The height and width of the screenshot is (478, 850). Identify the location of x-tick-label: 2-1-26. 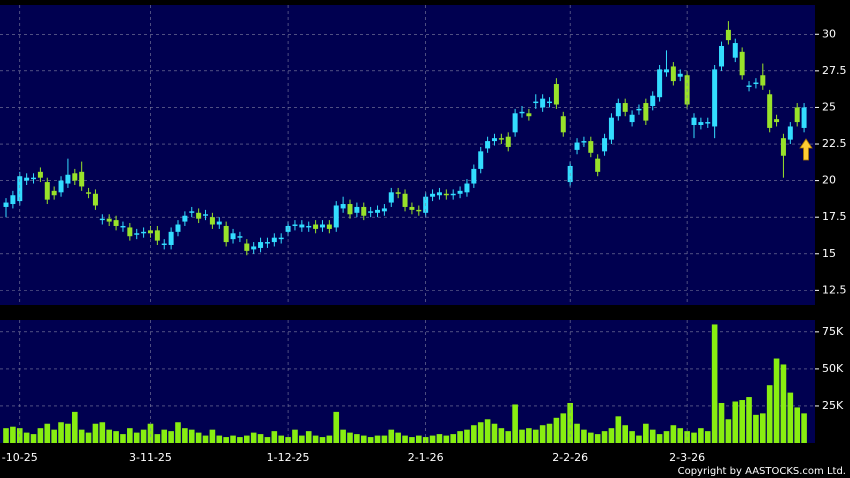
(426, 457).